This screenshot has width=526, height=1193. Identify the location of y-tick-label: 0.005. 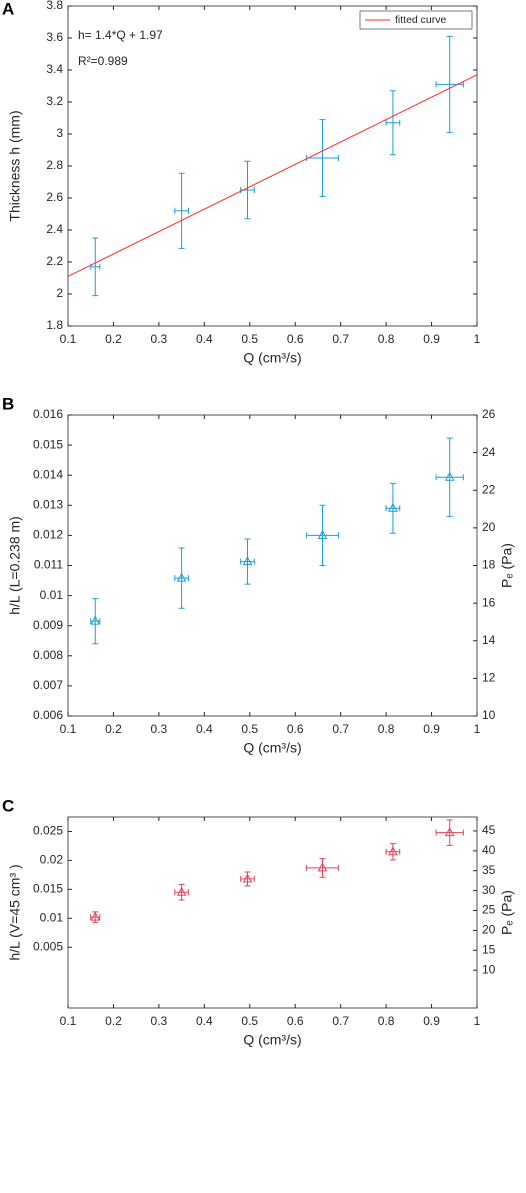
(48, 946).